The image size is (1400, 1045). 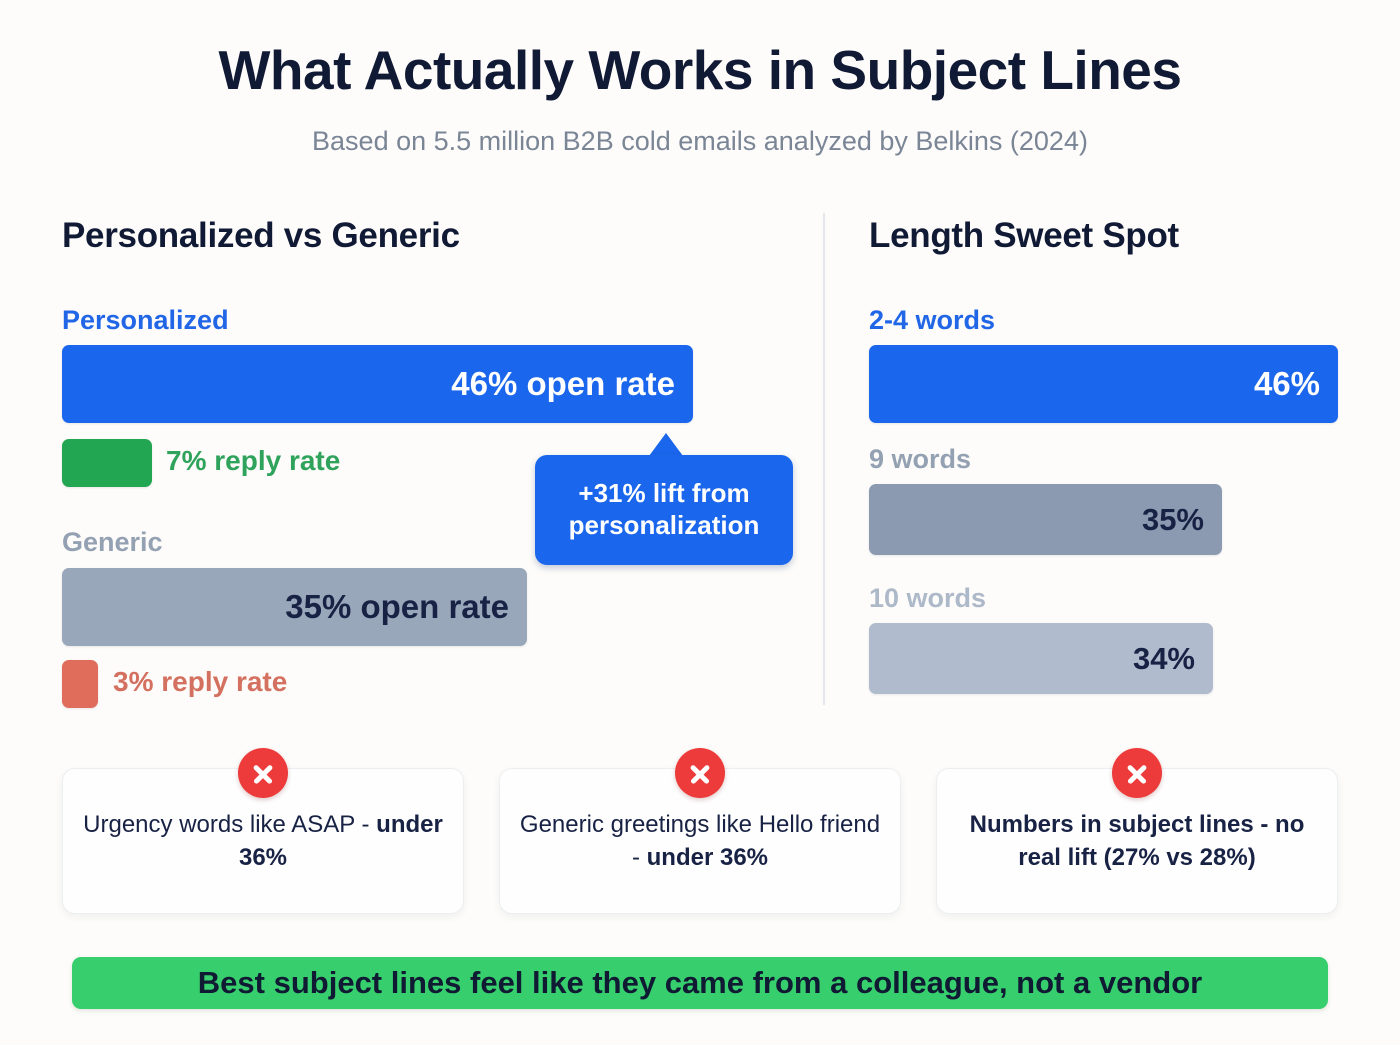 What do you see at coordinates (80, 684) in the screenshot?
I see `swatch-generic-reply-rate` at bounding box center [80, 684].